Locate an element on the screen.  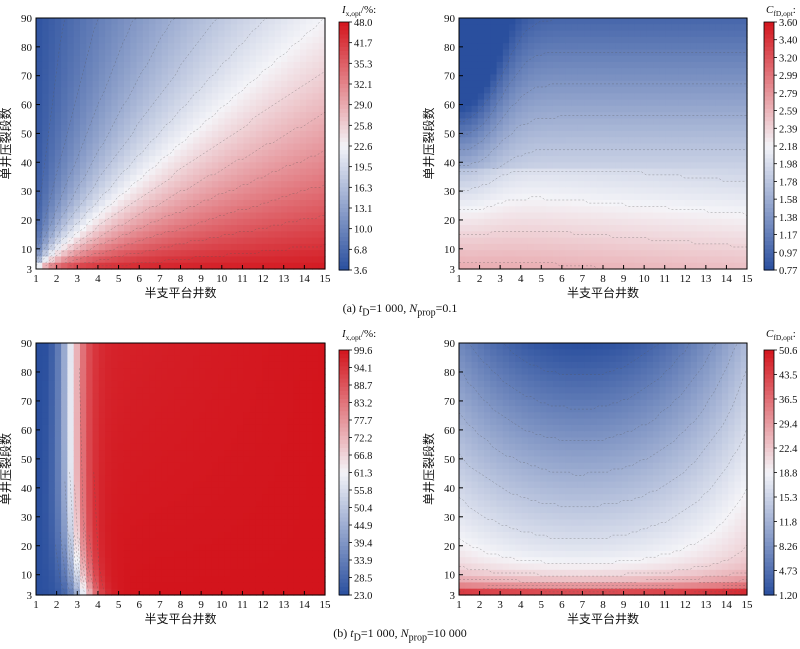
y-tick-label: 30 is located at coordinates (450, 192).